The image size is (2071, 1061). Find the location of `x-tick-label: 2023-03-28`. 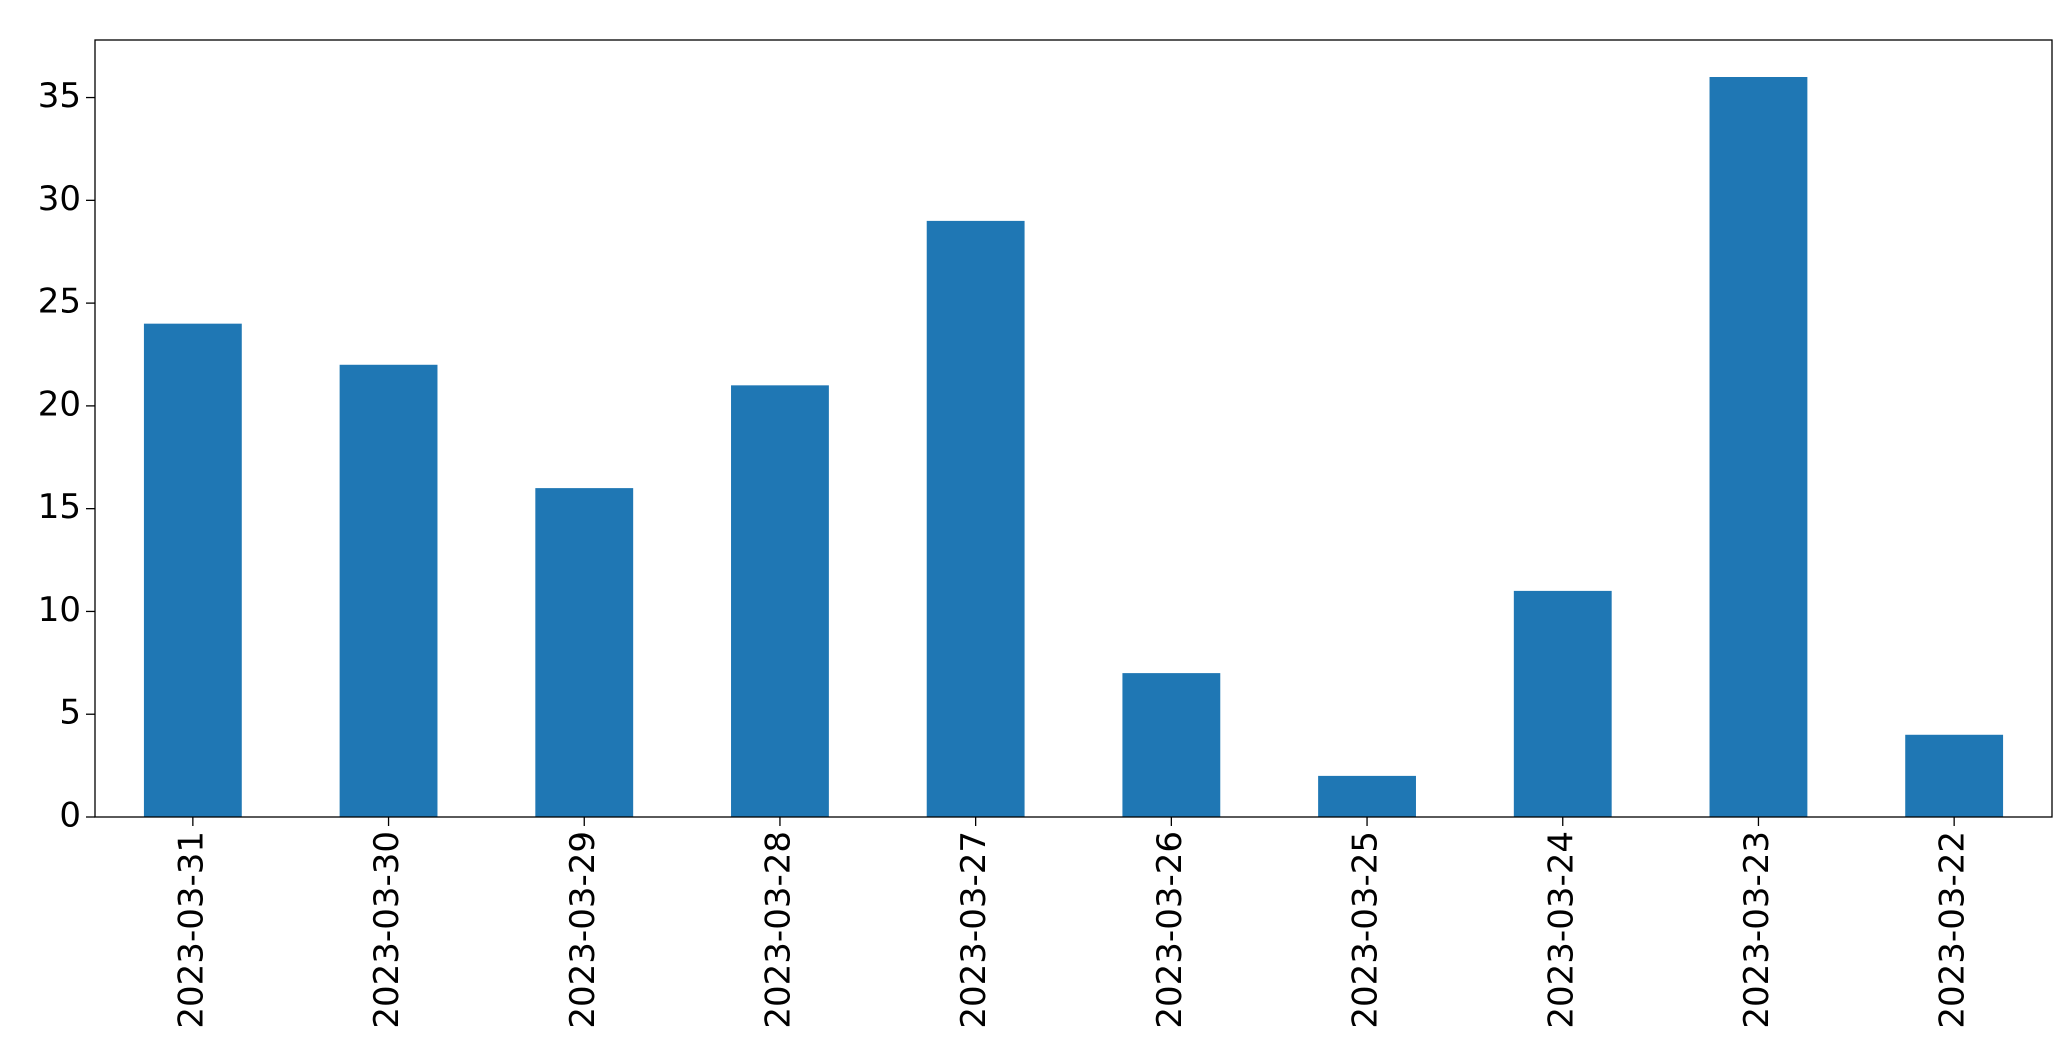

x-tick-label: 2023-03-28 is located at coordinates (778, 930).